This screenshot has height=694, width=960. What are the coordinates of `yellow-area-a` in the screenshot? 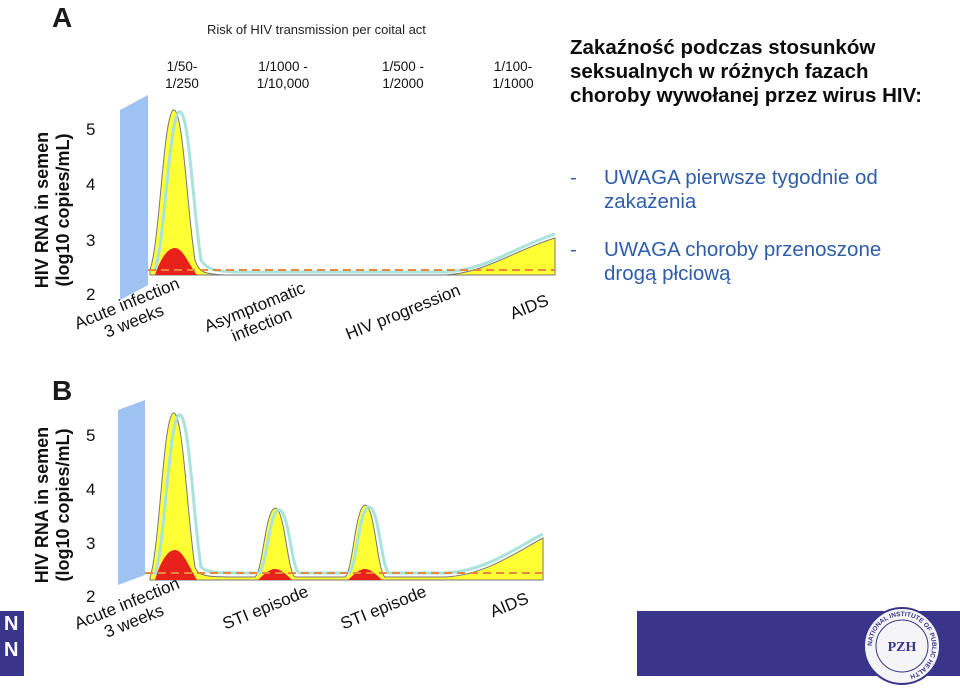 It's located at (352, 192).